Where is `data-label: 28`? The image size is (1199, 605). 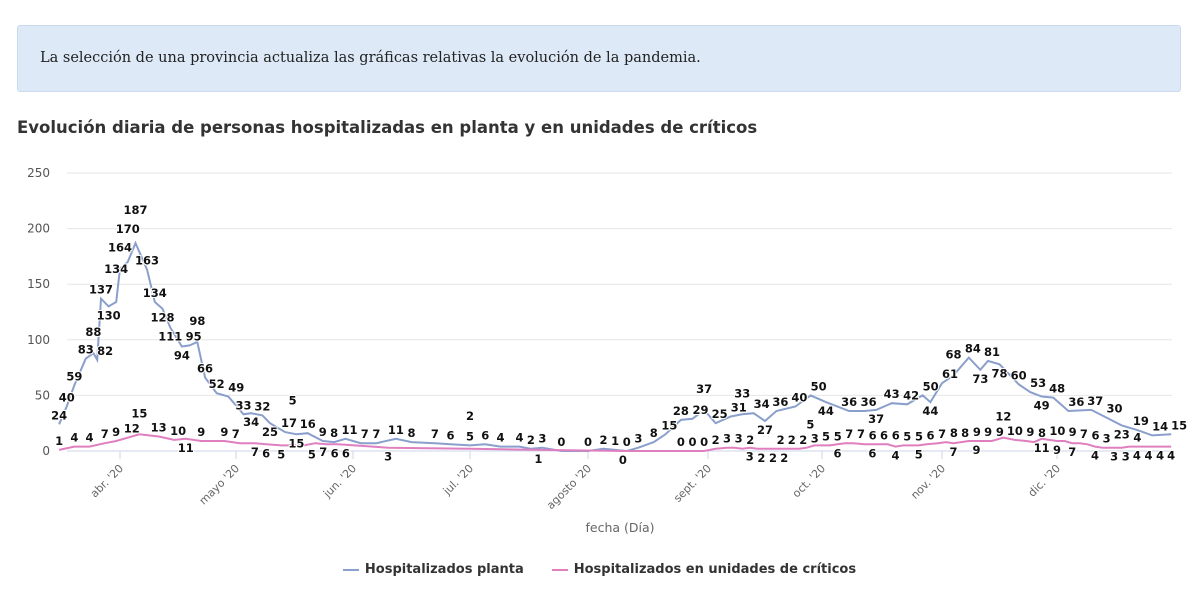 data-label: 28 is located at coordinates (681, 411).